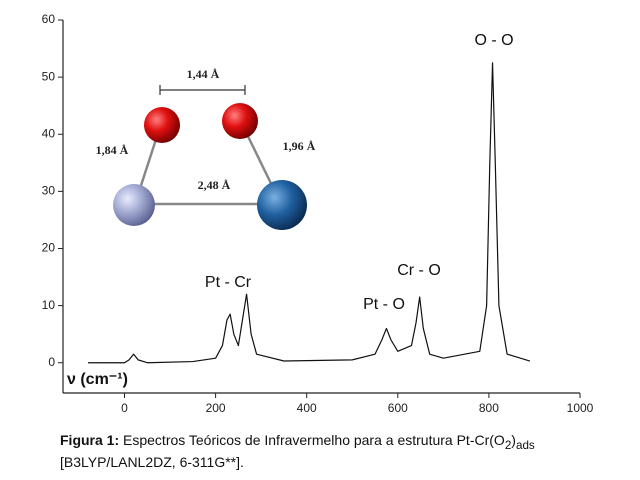 The width and height of the screenshot is (640, 480). I want to click on inset-label: 1,44 Å, so click(203, 74).